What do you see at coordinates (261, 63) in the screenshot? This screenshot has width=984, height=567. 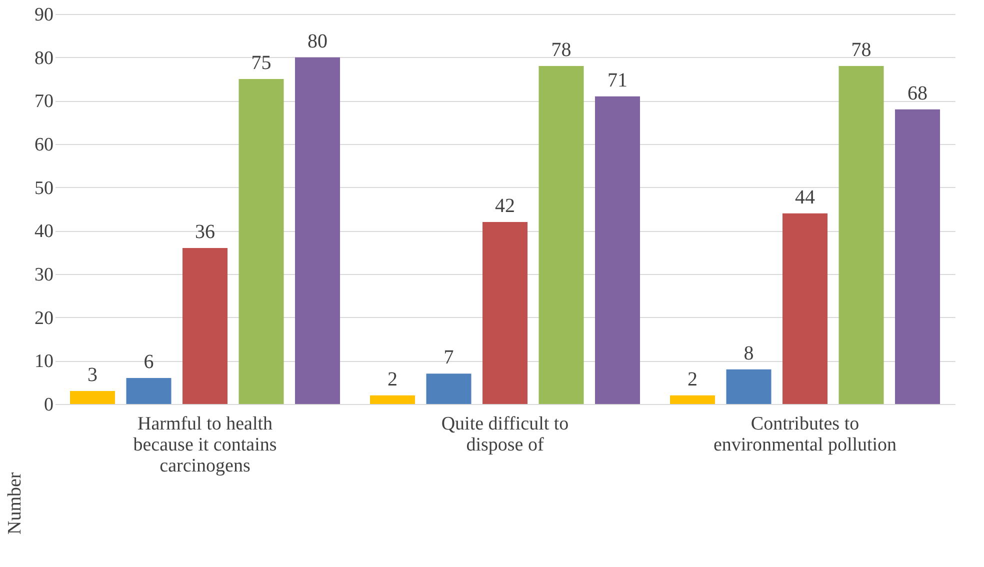 I see `data-label: 75` at bounding box center [261, 63].